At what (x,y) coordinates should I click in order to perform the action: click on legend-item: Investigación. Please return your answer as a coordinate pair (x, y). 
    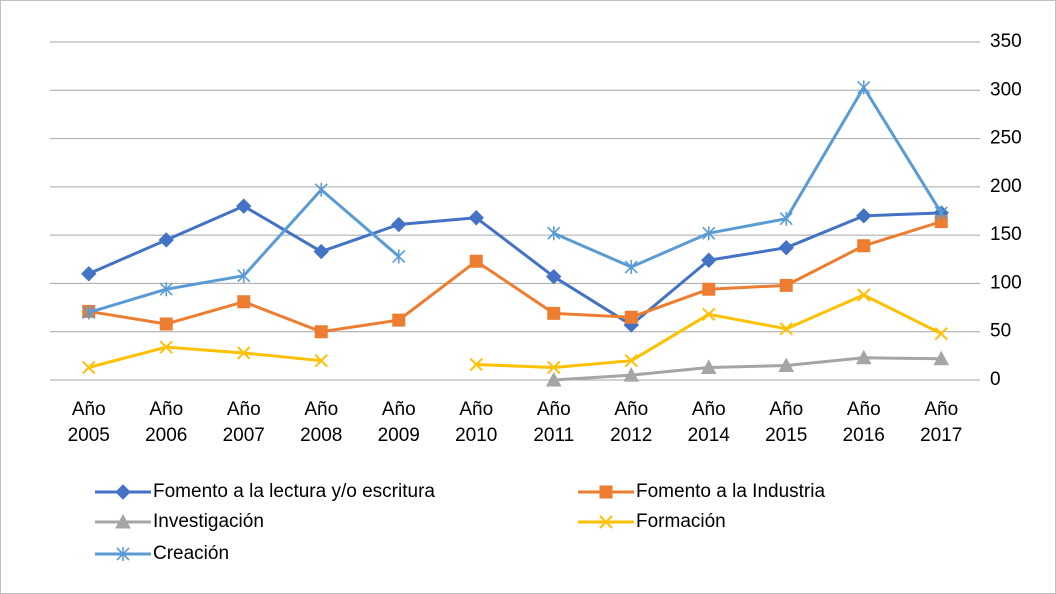
    Looking at the image, I should click on (179, 521).